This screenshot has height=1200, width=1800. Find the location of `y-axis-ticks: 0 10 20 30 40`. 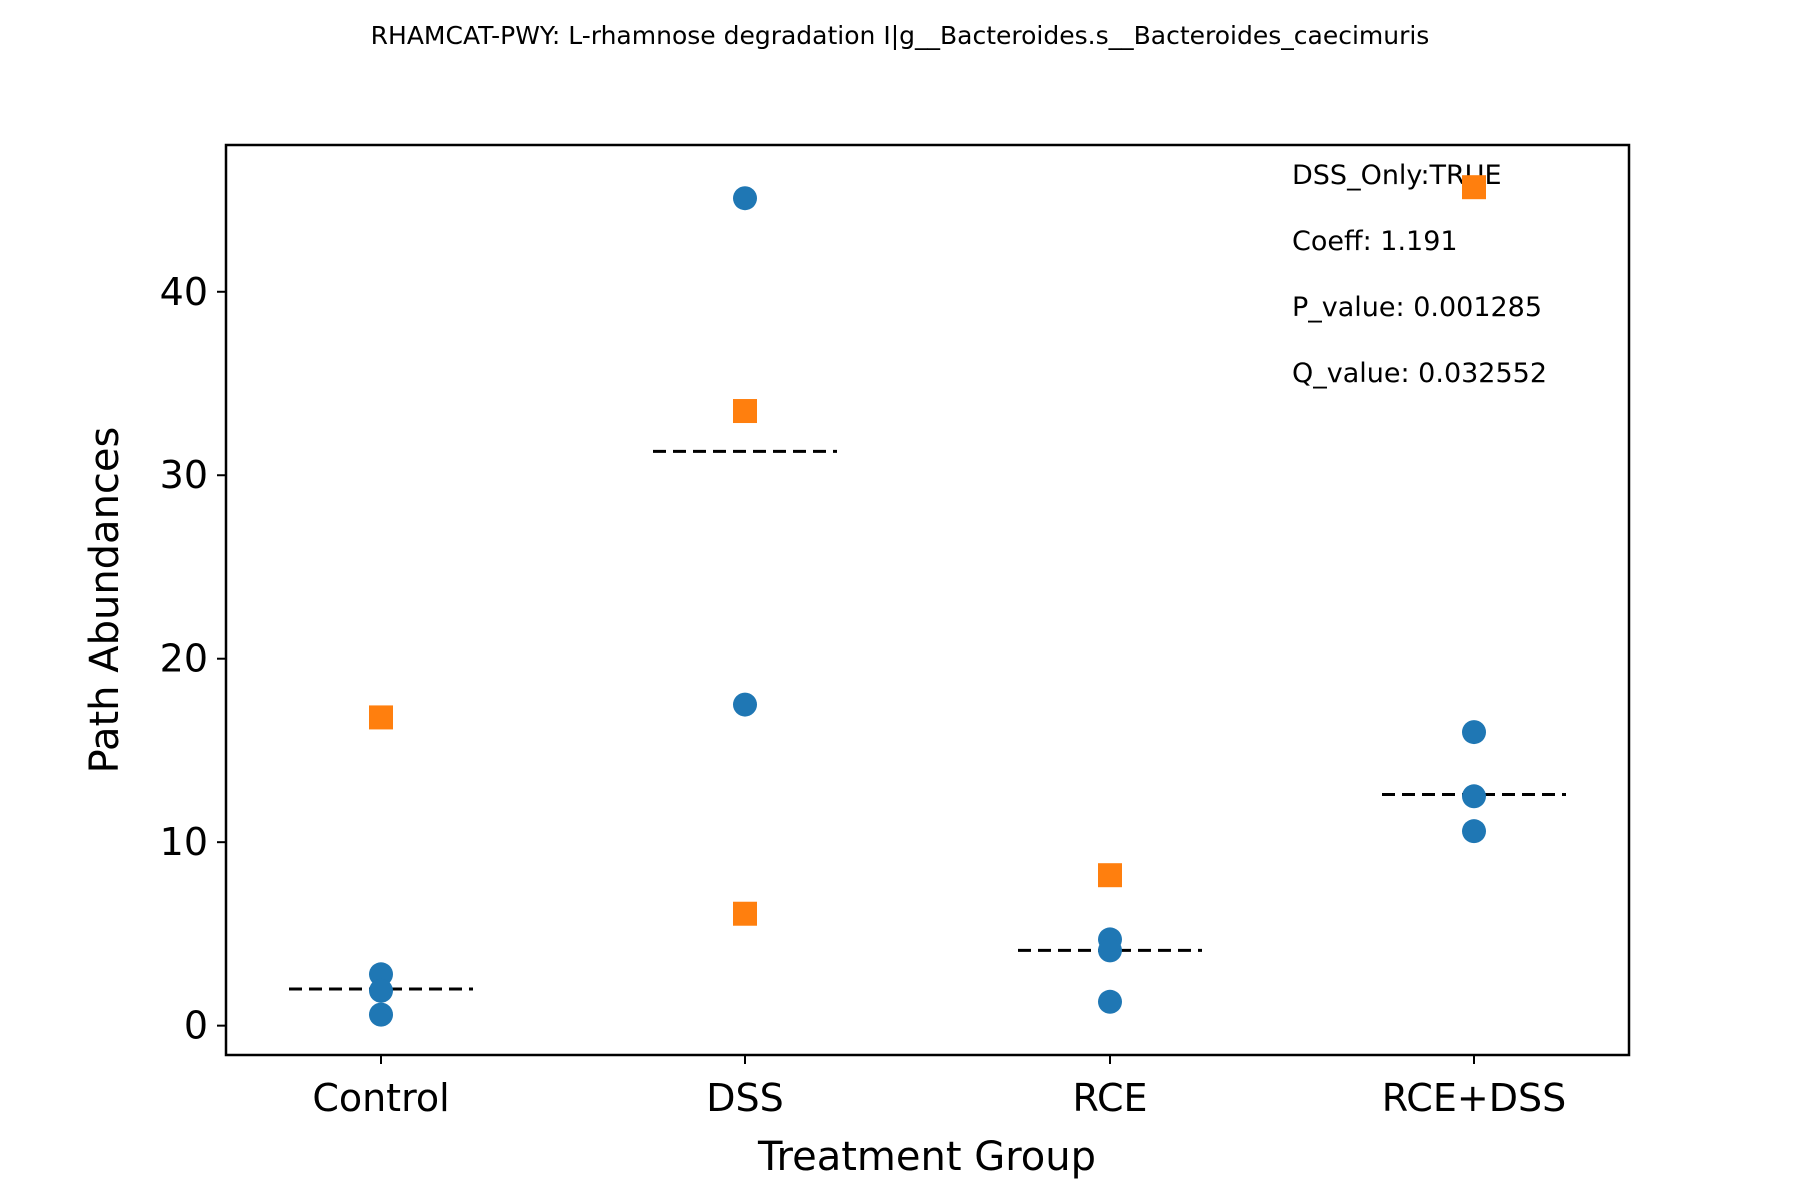

y-axis-ticks: 0 10 20 30 40 is located at coordinates (193, 659).